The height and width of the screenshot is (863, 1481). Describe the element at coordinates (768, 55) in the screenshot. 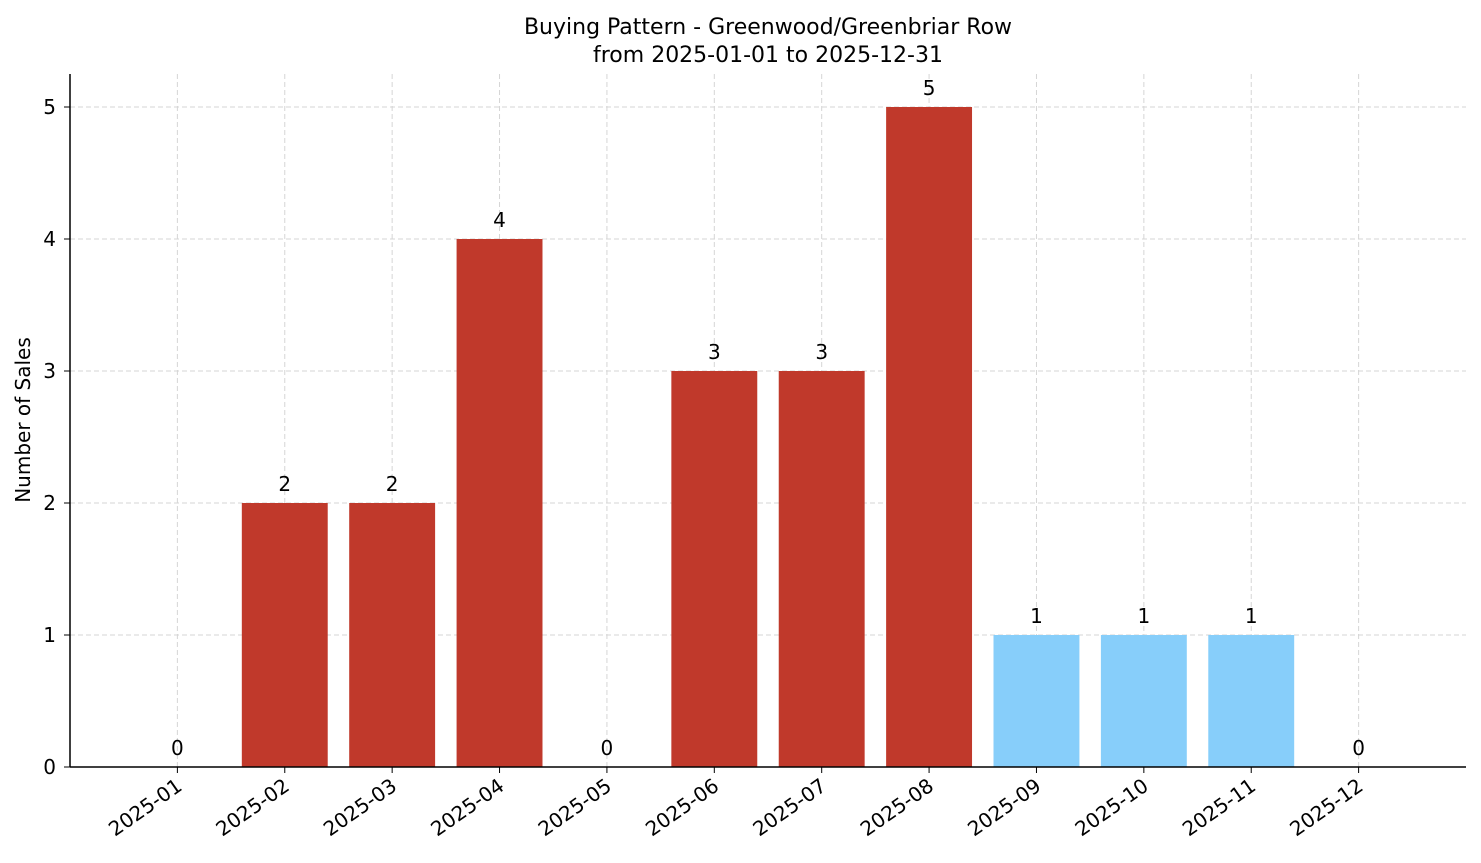

I see `chart-subtitle: from 2025-01-01 to 2025-12-31` at that location.